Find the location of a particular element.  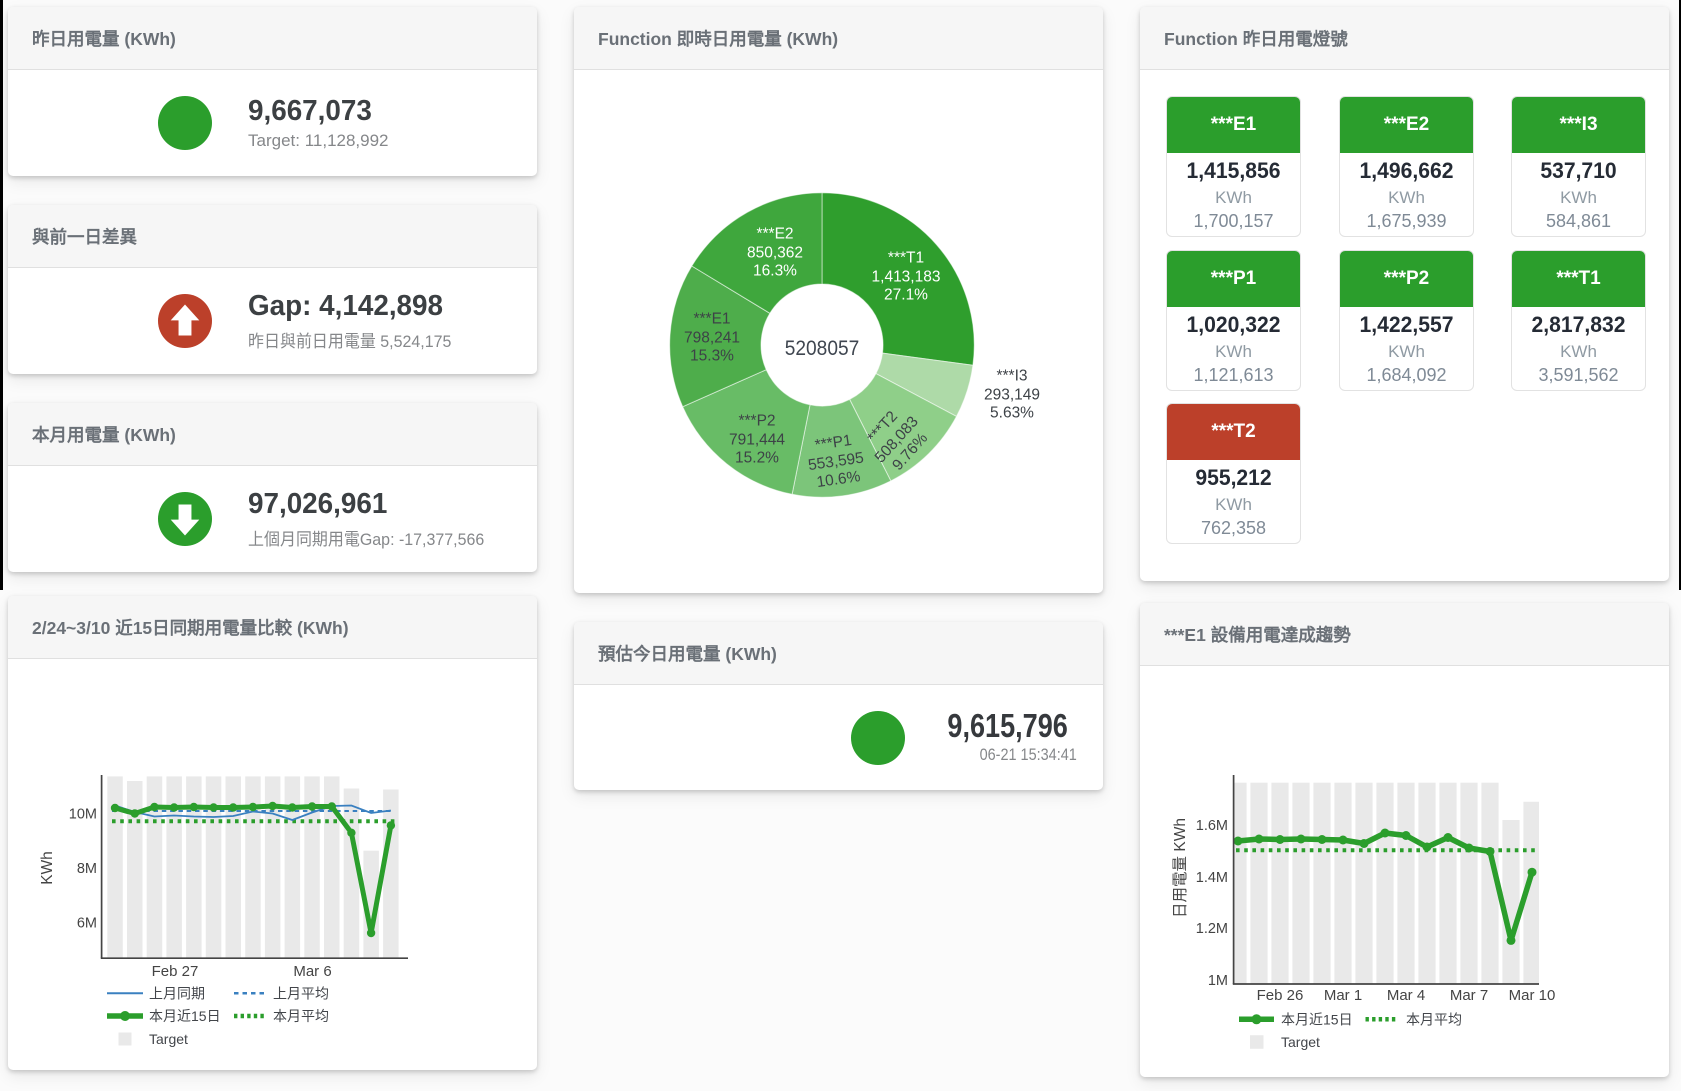

svg-text: Mar 10 is located at coordinates (1532, 995).